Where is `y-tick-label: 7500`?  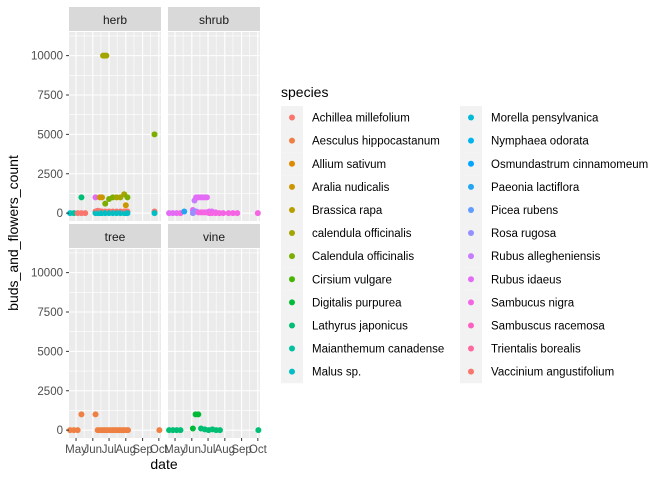
y-tick-label: 7500 is located at coordinates (50, 96).